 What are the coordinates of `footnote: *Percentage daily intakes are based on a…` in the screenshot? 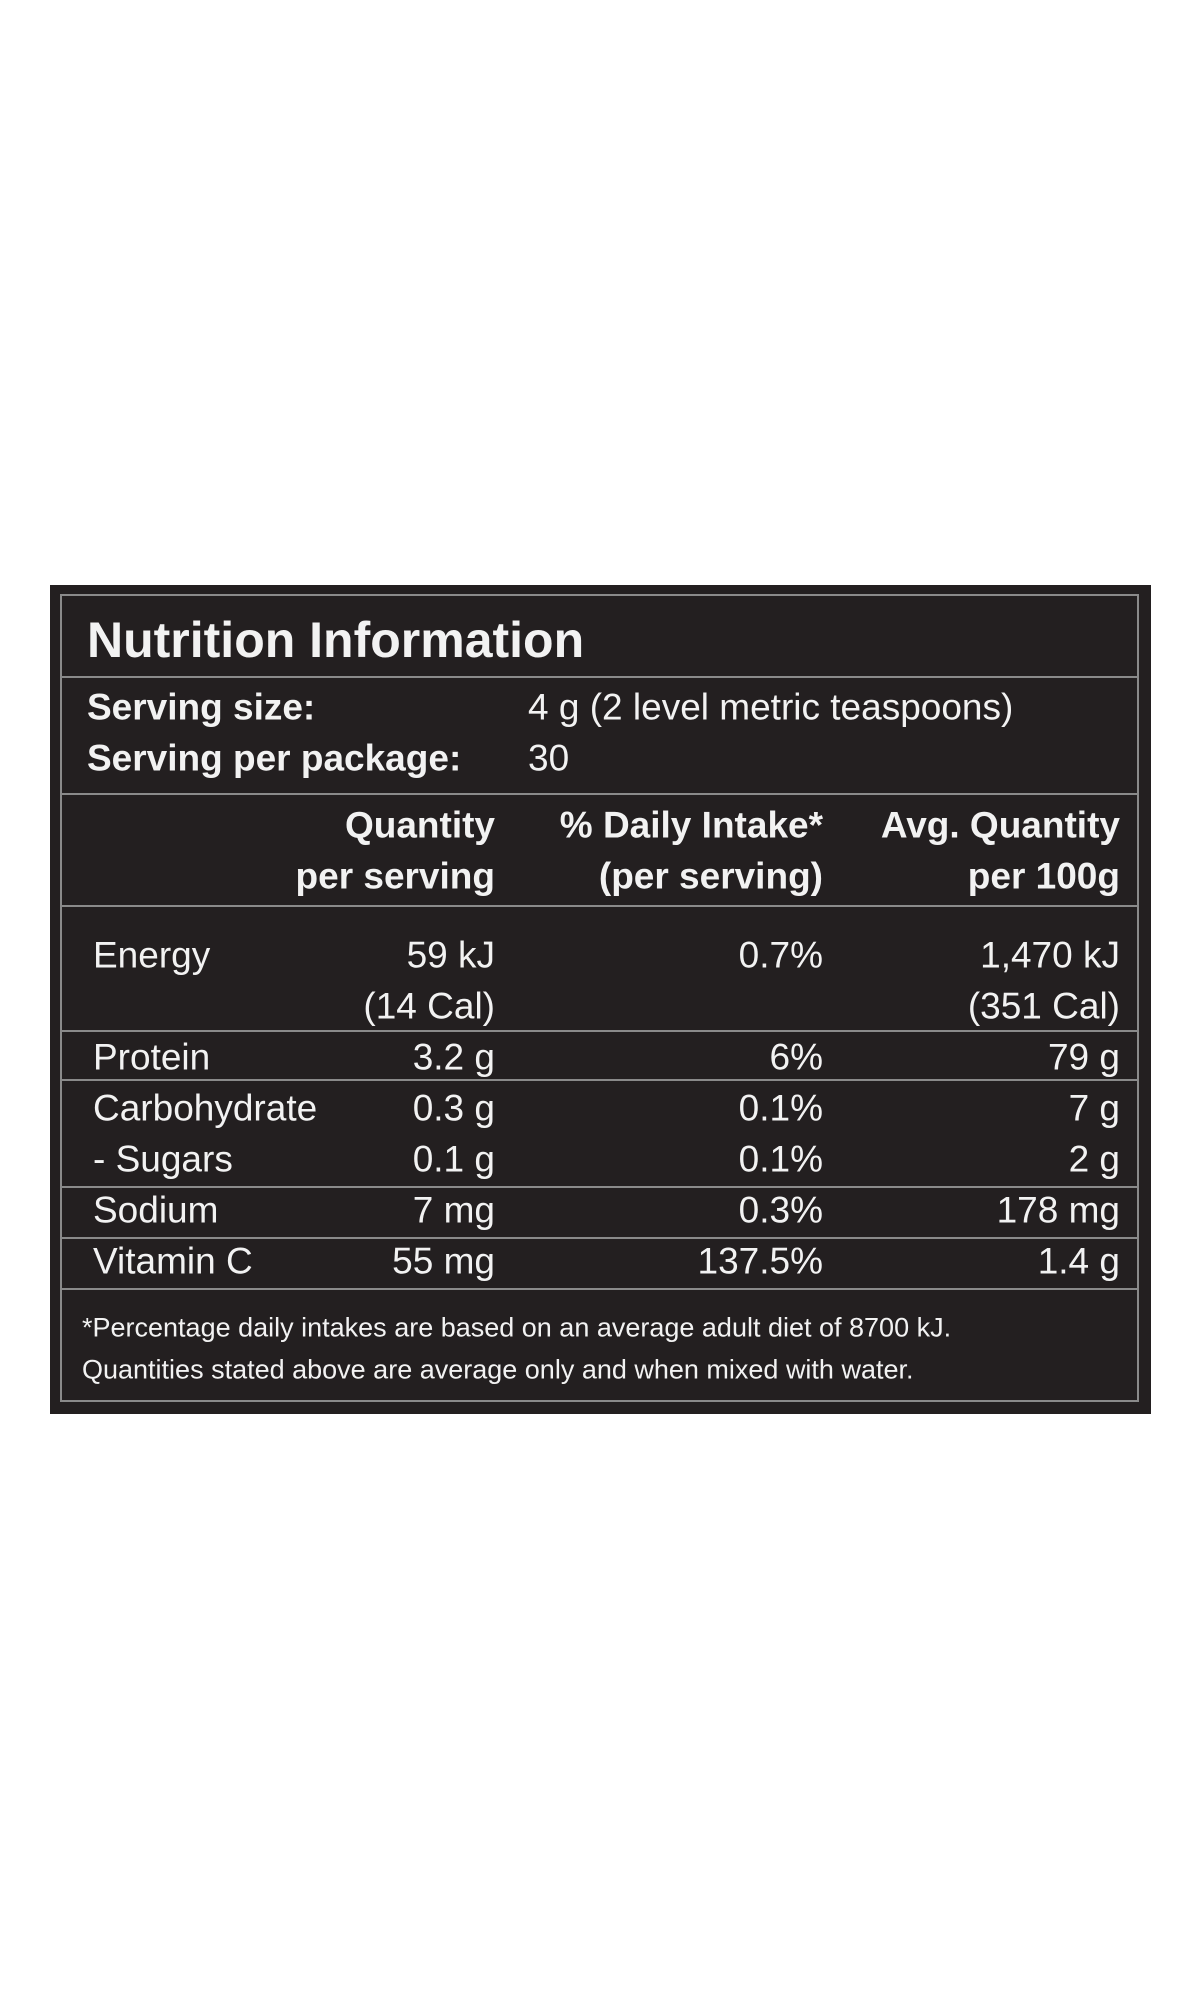 It's located at (517, 1327).